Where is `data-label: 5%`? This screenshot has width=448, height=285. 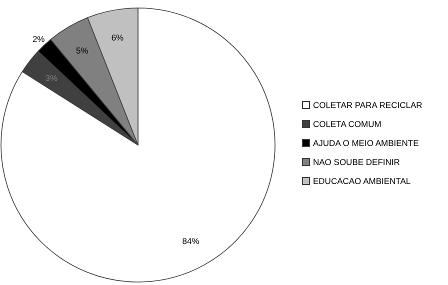
data-label: 5% is located at coordinates (82, 51).